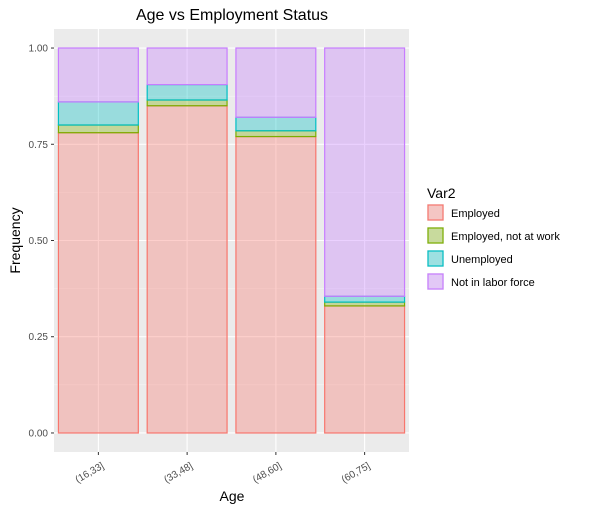  What do you see at coordinates (39, 145) in the screenshot?
I see `y-tick-label: 0.75` at bounding box center [39, 145].